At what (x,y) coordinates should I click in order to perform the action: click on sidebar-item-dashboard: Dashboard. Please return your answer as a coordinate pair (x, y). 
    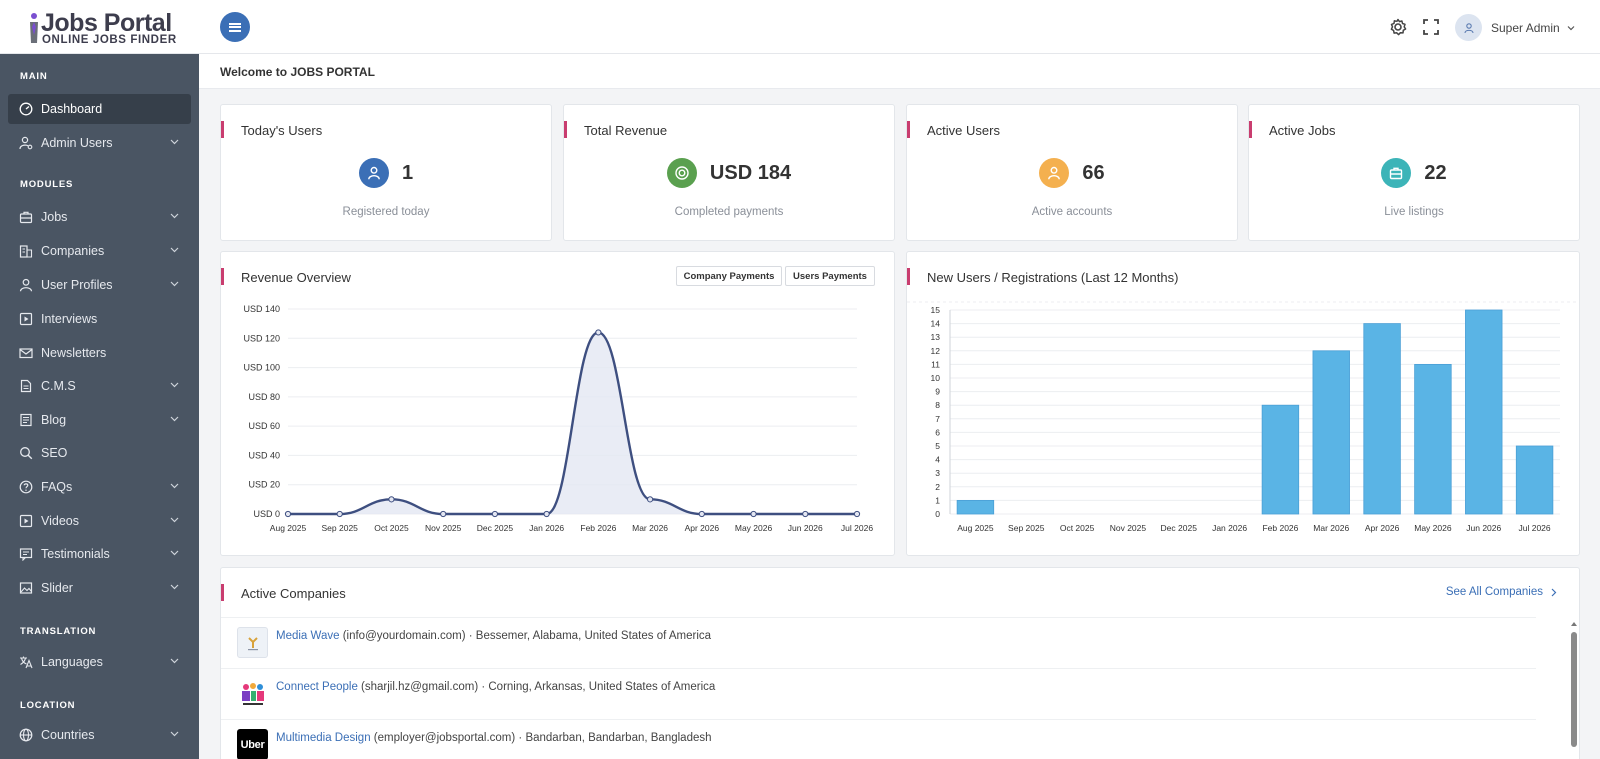
    Looking at the image, I should click on (99, 109).